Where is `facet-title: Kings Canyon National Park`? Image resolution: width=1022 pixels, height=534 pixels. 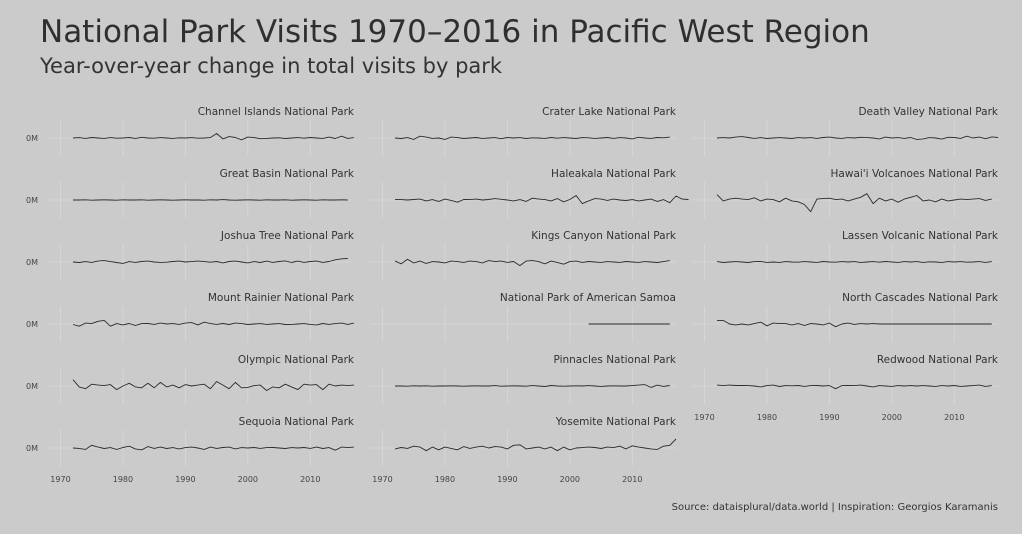 facet-title: Kings Canyon National Park is located at coordinates (604, 236).